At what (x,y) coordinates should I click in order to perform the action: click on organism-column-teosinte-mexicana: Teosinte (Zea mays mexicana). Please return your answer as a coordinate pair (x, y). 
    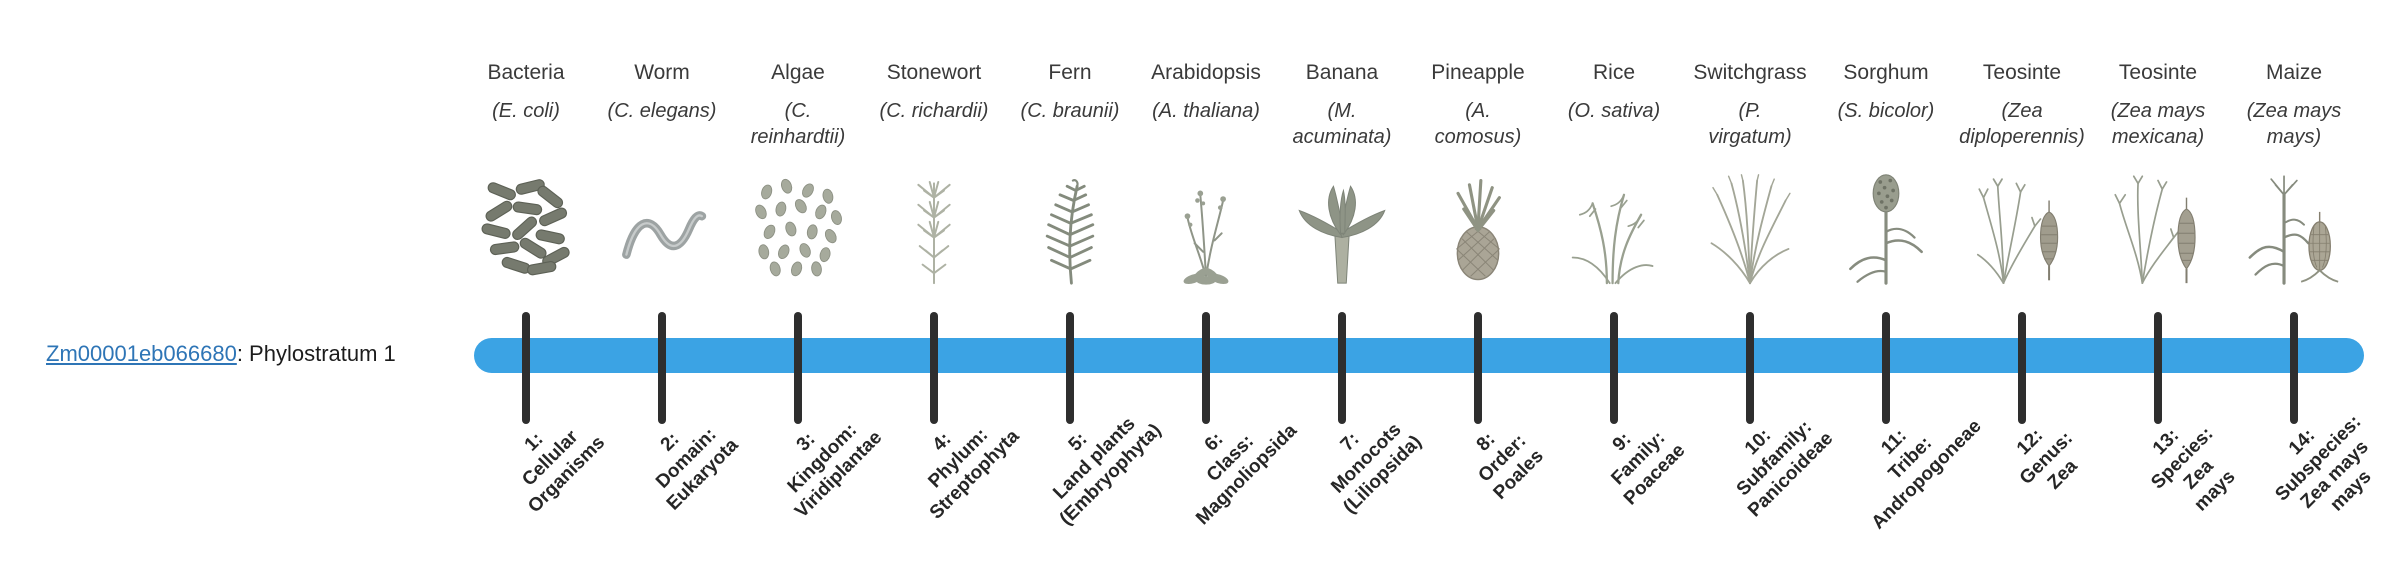
    Looking at the image, I should click on (2158, 172).